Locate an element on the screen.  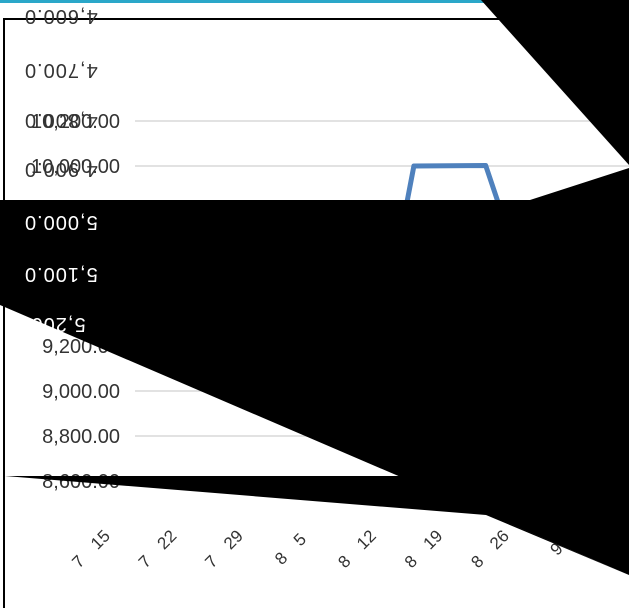
y-tick-label-2: 9,000.00 is located at coordinates (81, 392).